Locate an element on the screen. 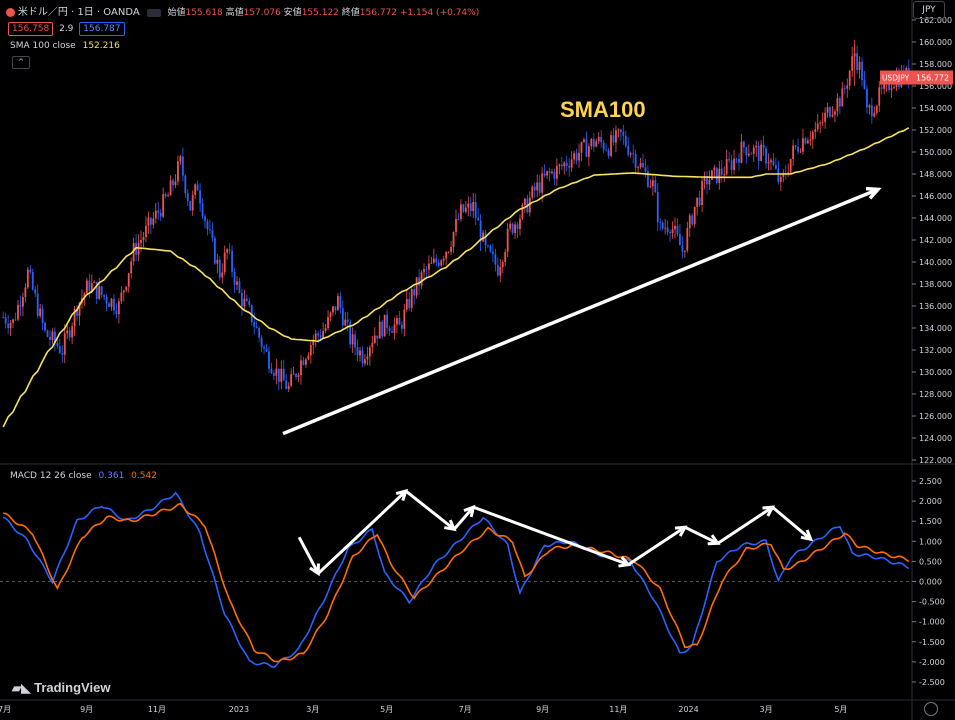  symbol-title: 米ドル／円 · 1日 · OANDA is located at coordinates (78, 12).